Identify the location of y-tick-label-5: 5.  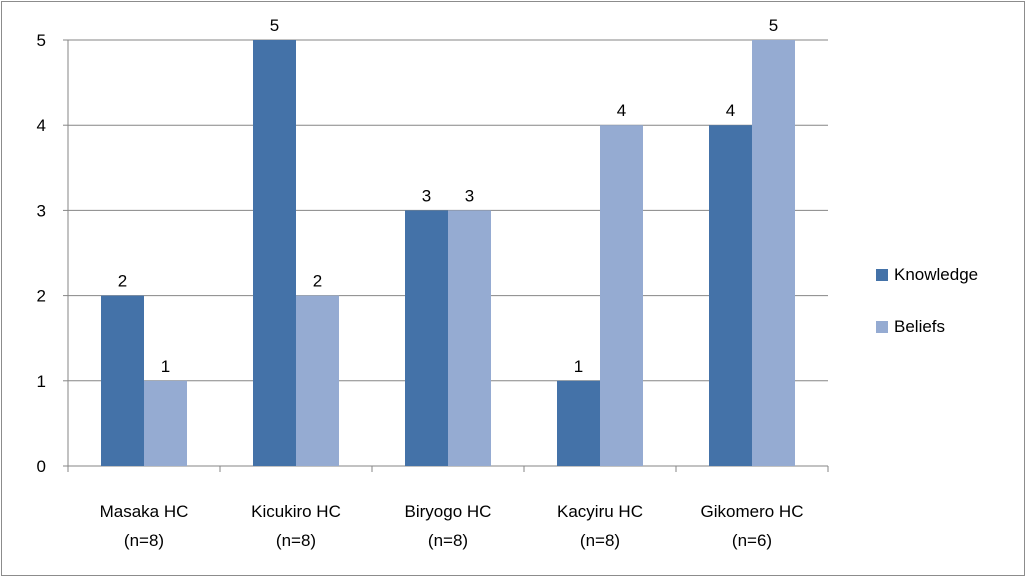
(41, 40).